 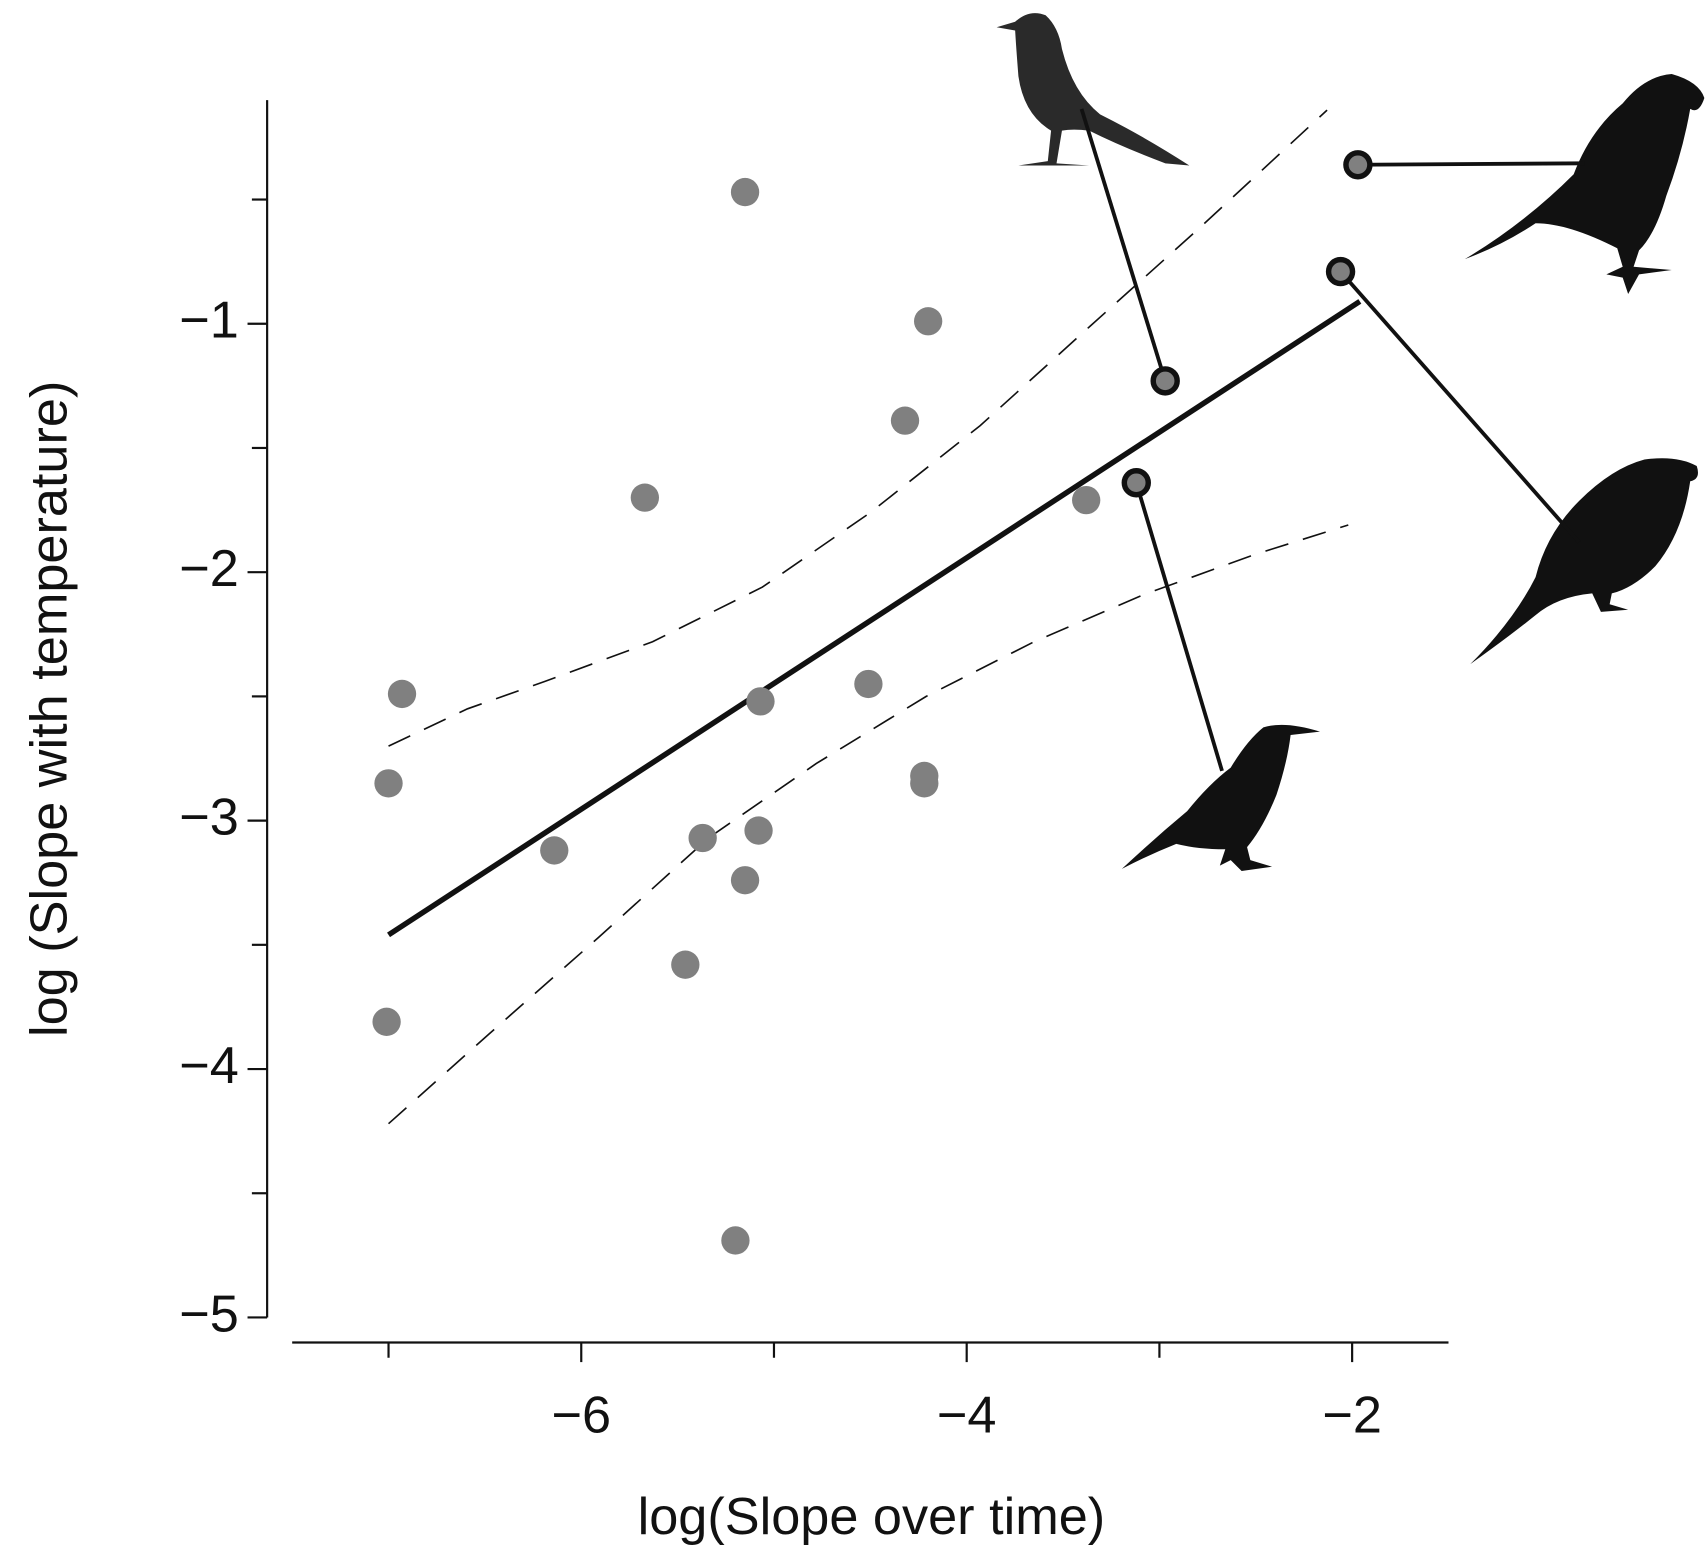 I want to click on x-tick-label: −2, so click(x=1352, y=1416).